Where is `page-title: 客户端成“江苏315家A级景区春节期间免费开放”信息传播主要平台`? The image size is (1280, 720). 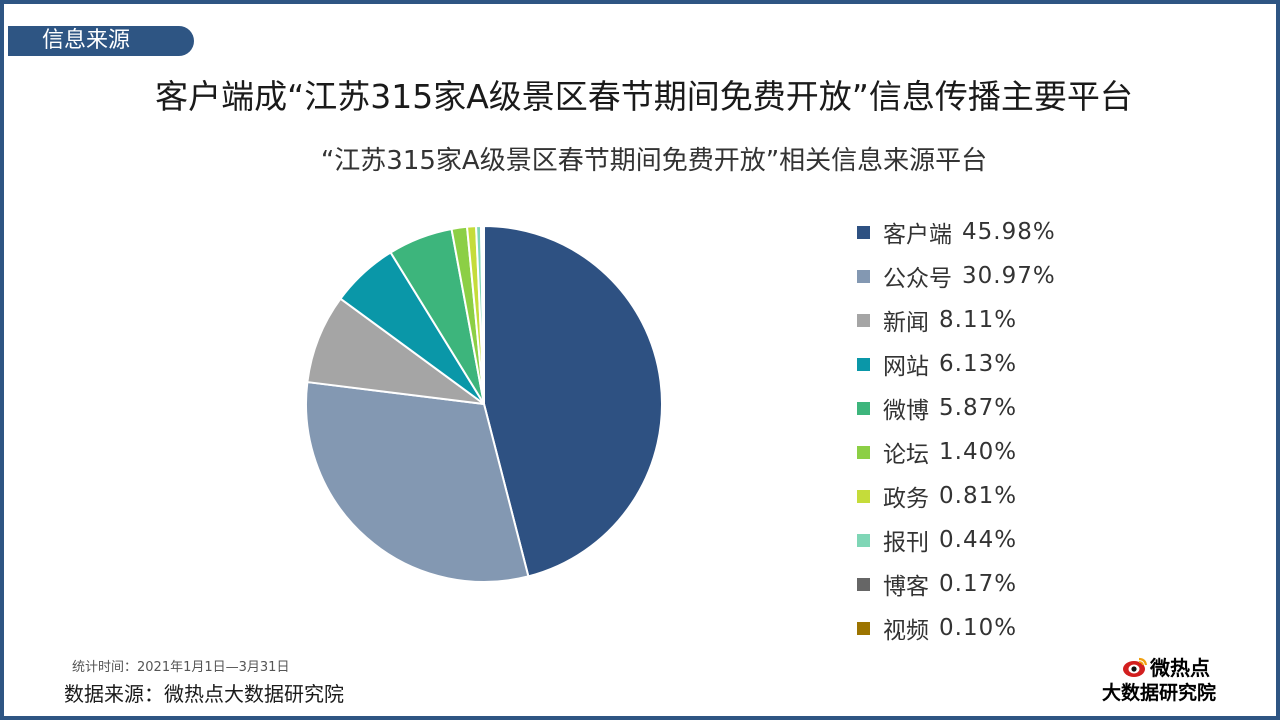
page-title: 客户端成“江苏315家A级景区春节期间免费开放”信息传播主要平台 is located at coordinates (644, 96).